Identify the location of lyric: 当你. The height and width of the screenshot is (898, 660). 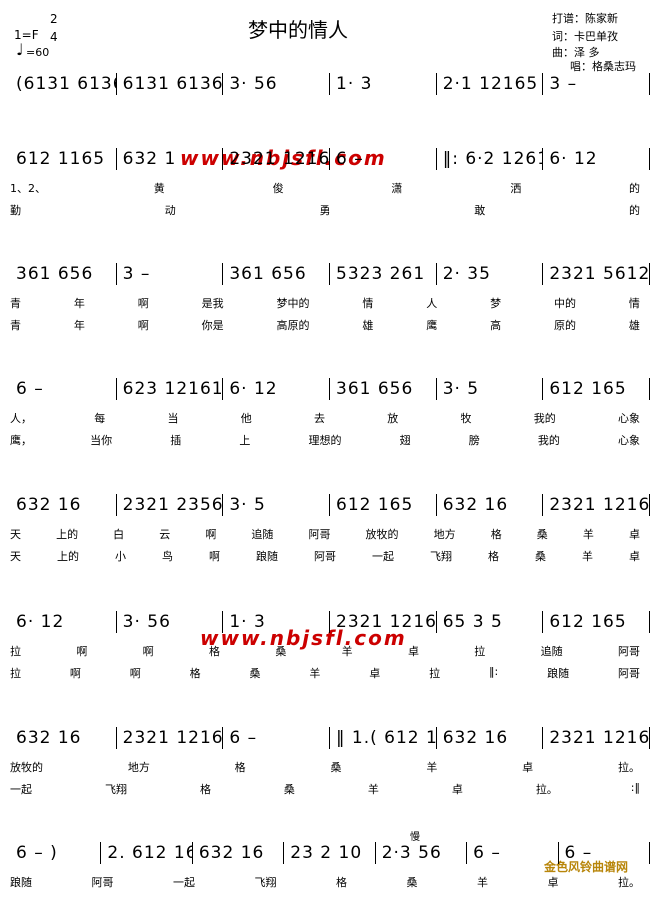
(101, 440).